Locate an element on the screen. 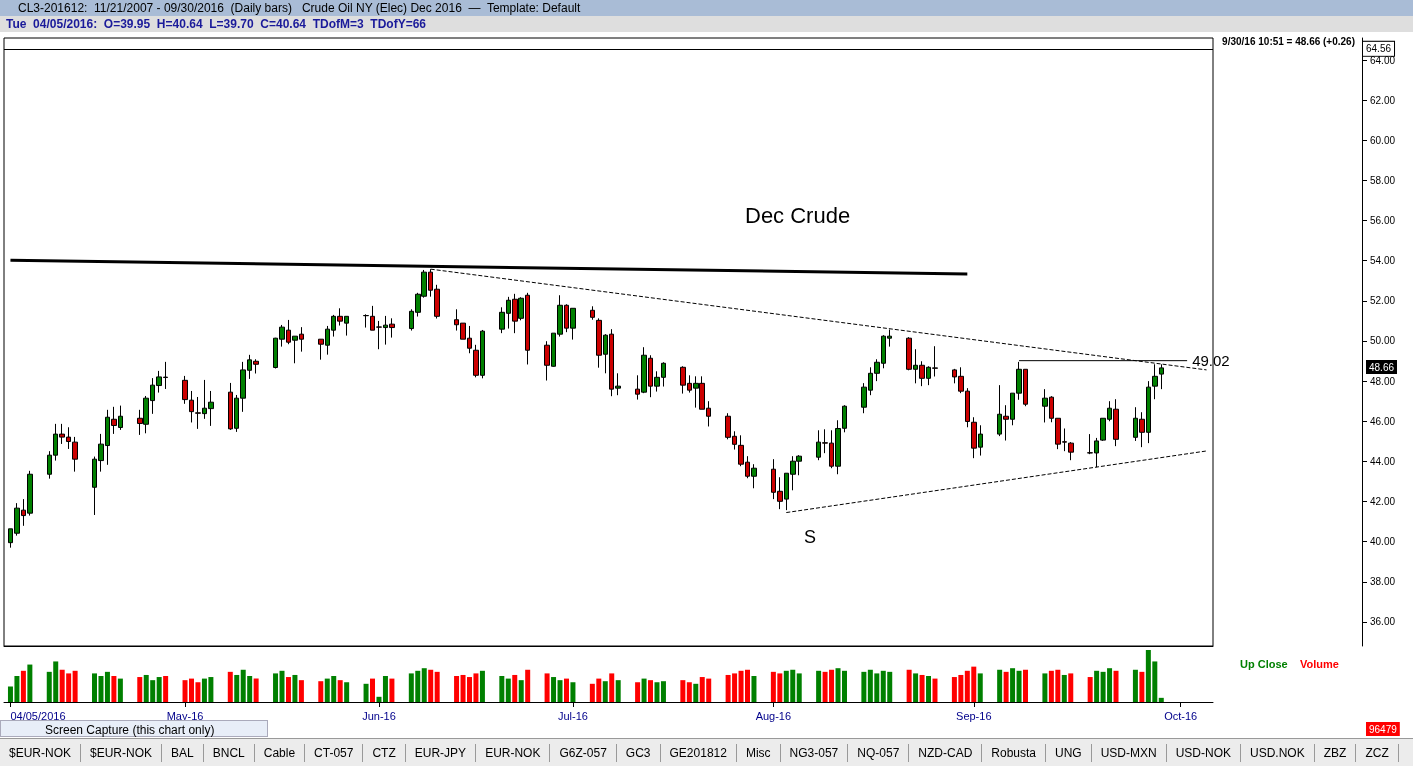  text: 48.66 is located at coordinates (1382, 367).